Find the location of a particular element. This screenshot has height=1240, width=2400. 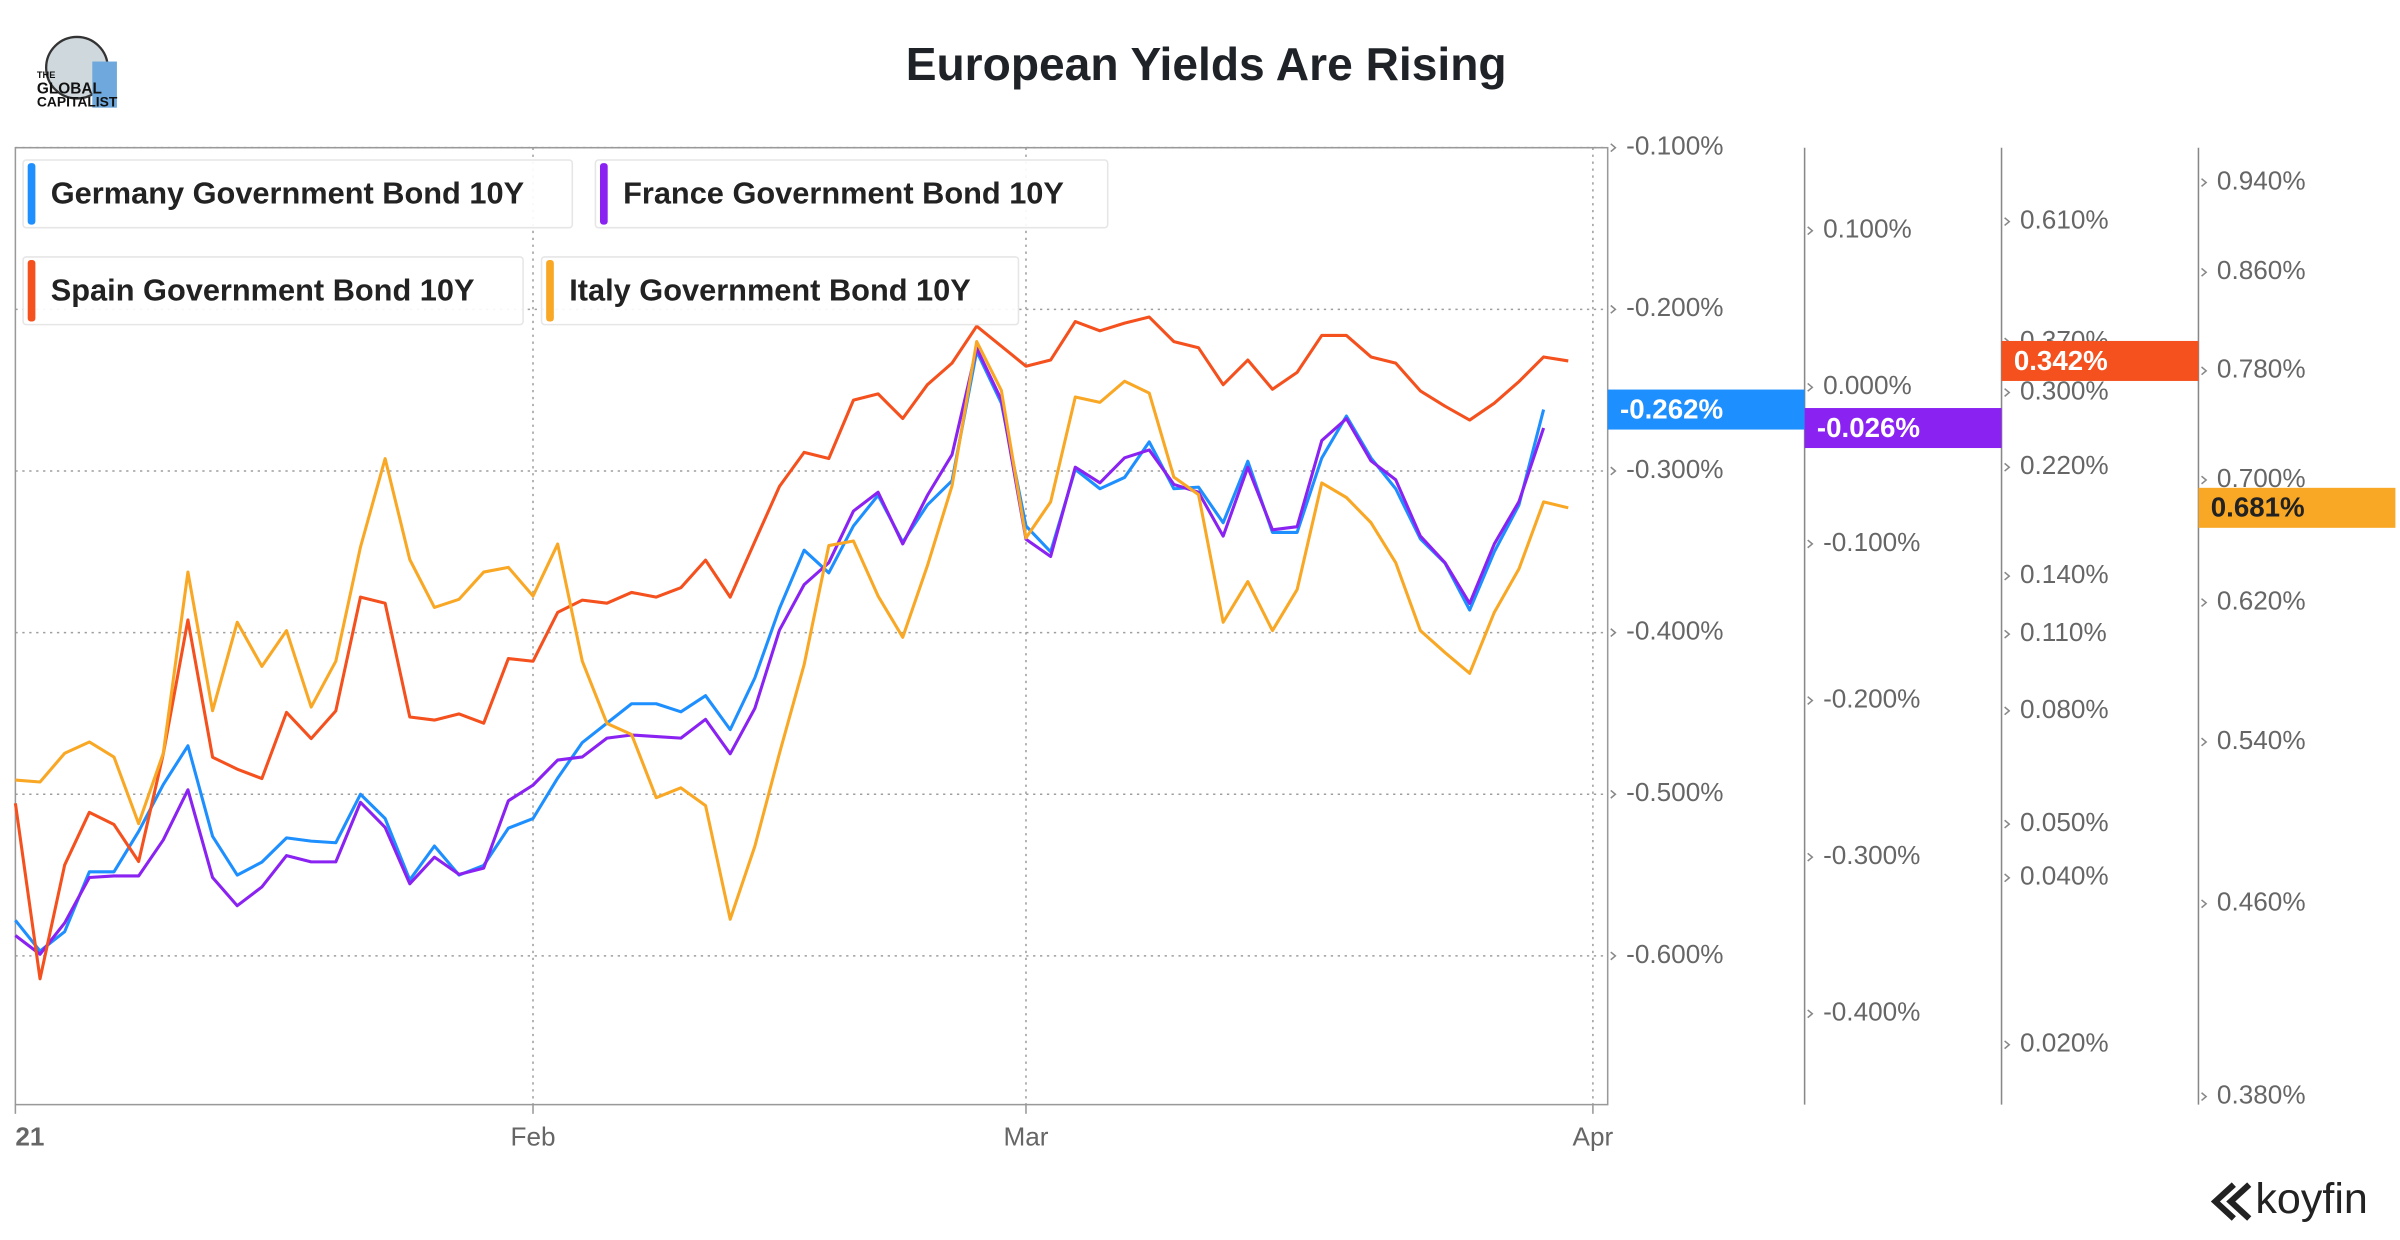

y-tick-label: 0.220% is located at coordinates (2064, 465).